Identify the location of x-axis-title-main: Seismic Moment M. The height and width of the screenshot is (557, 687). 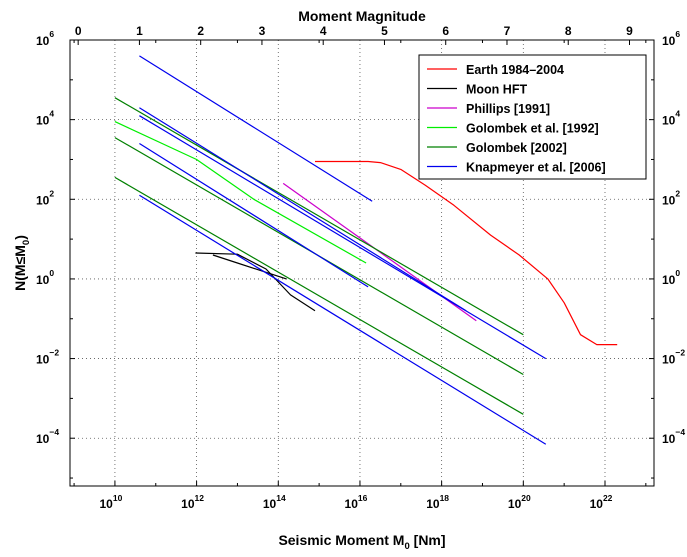
(341, 540).